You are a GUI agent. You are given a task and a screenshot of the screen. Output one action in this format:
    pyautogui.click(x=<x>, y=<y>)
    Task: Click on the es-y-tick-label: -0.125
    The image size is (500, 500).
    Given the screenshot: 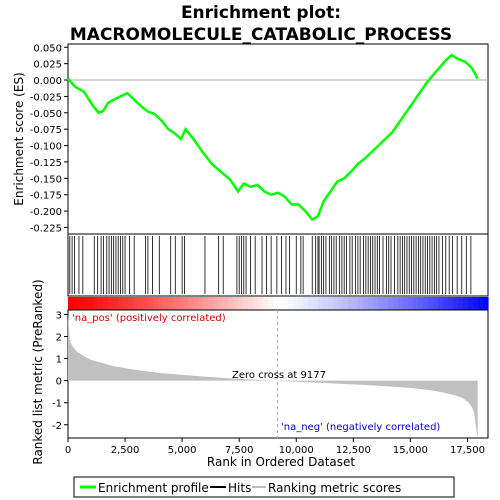 What is the action you would take?
    pyautogui.click(x=46, y=163)
    